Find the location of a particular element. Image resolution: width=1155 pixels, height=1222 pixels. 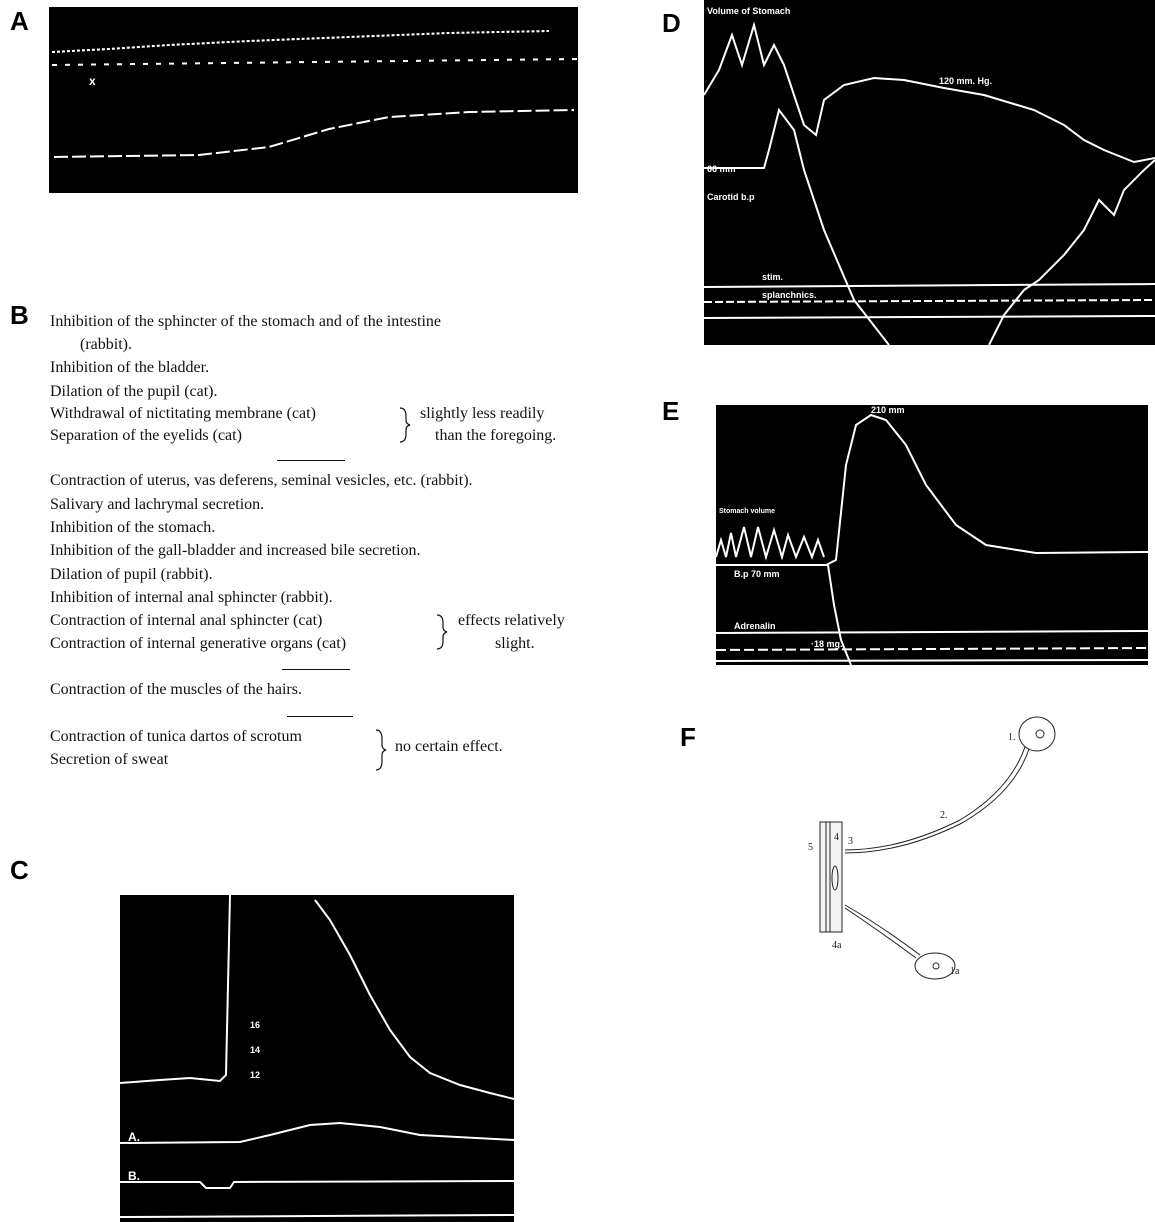

trace-label: 210 mm is located at coordinates (888, 410).